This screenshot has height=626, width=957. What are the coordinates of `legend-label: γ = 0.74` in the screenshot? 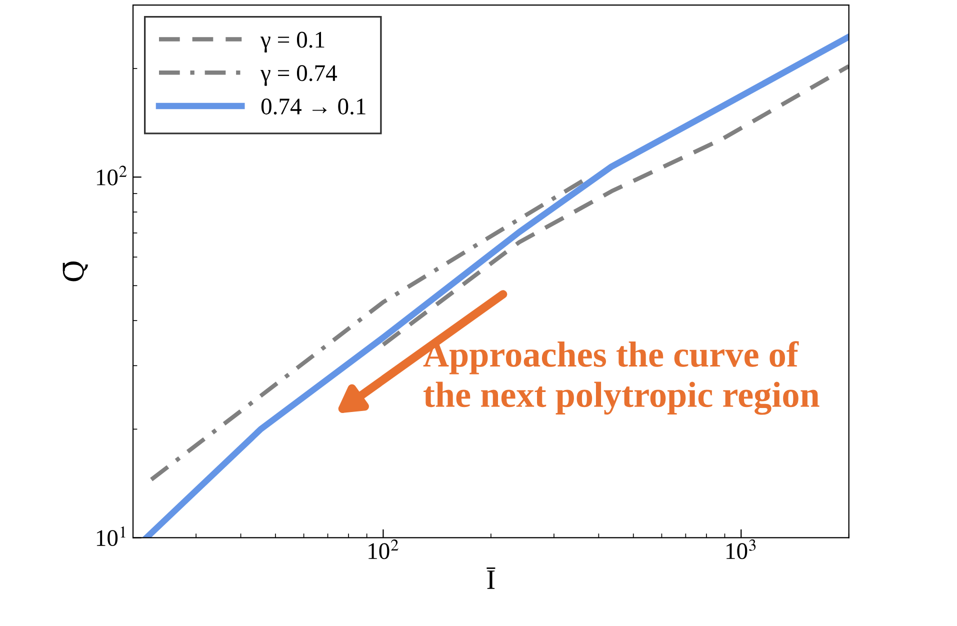 It's located at (299, 75).